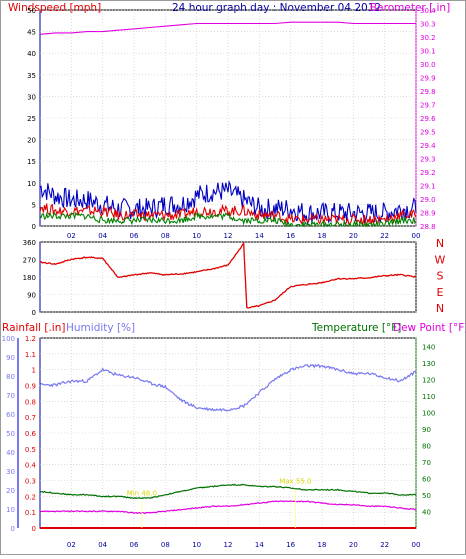 The width and height of the screenshot is (466, 559). Describe the element at coordinates (353, 236) in the screenshot. I see `time-tick-label: 20` at that location.